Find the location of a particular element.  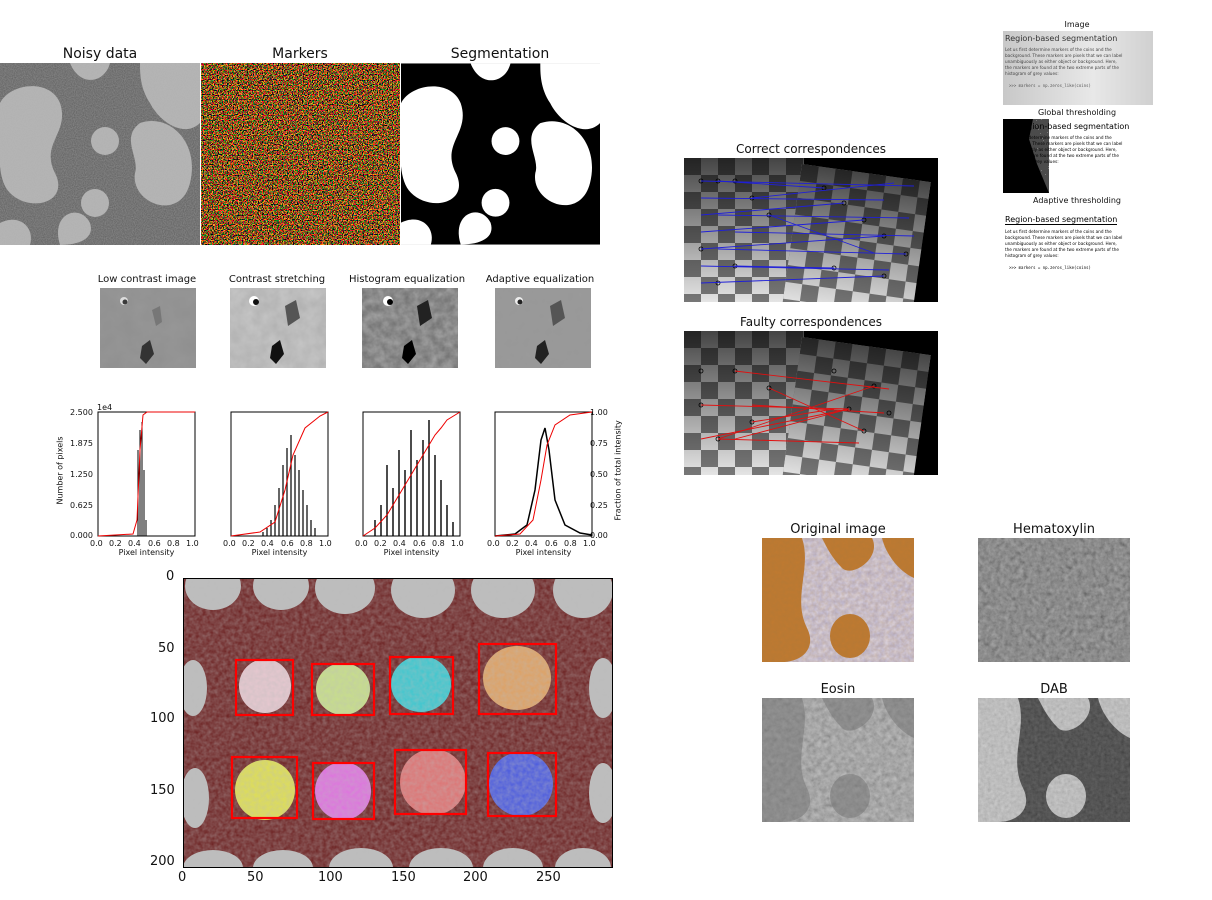

stain-dab-image is located at coordinates (1054, 760).